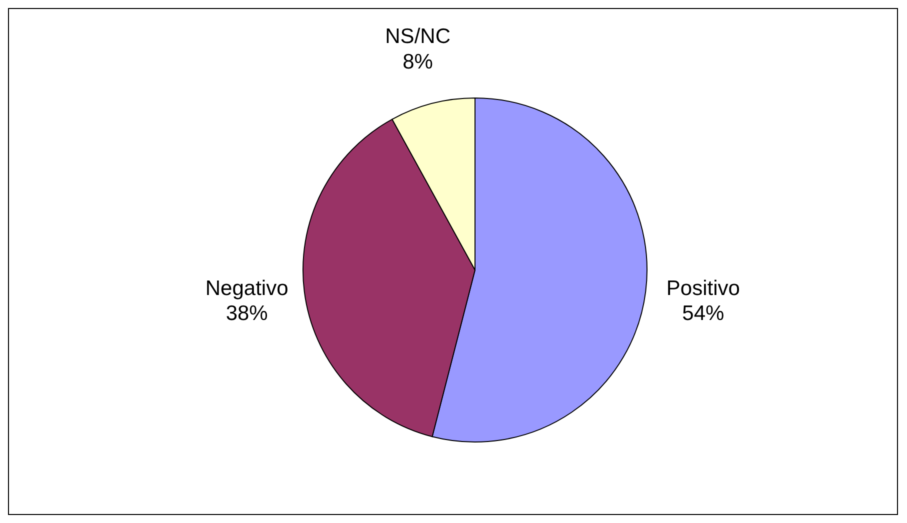 The height and width of the screenshot is (523, 907). I want to click on slice-label: Positivo, so click(703, 288).